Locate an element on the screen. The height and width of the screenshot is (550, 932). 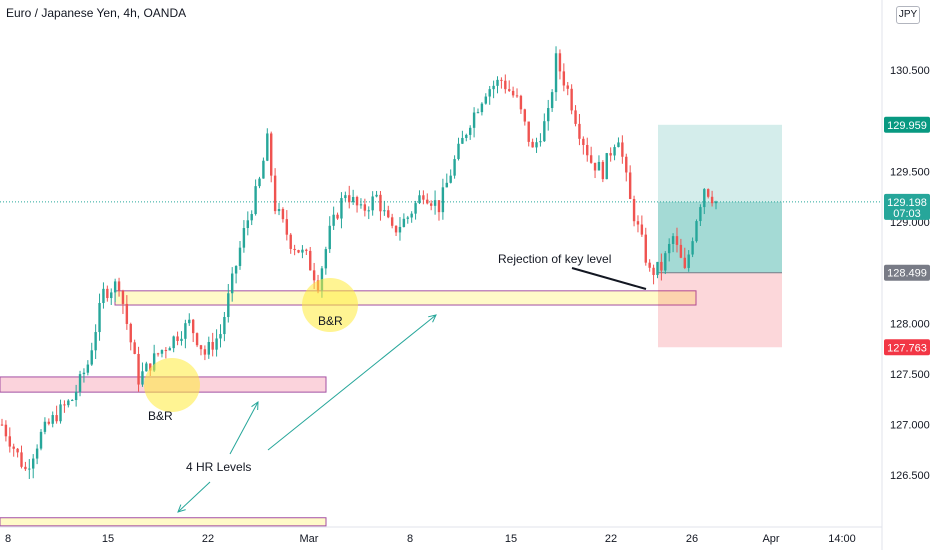
time-tick-label: 14:00 is located at coordinates (842, 539).